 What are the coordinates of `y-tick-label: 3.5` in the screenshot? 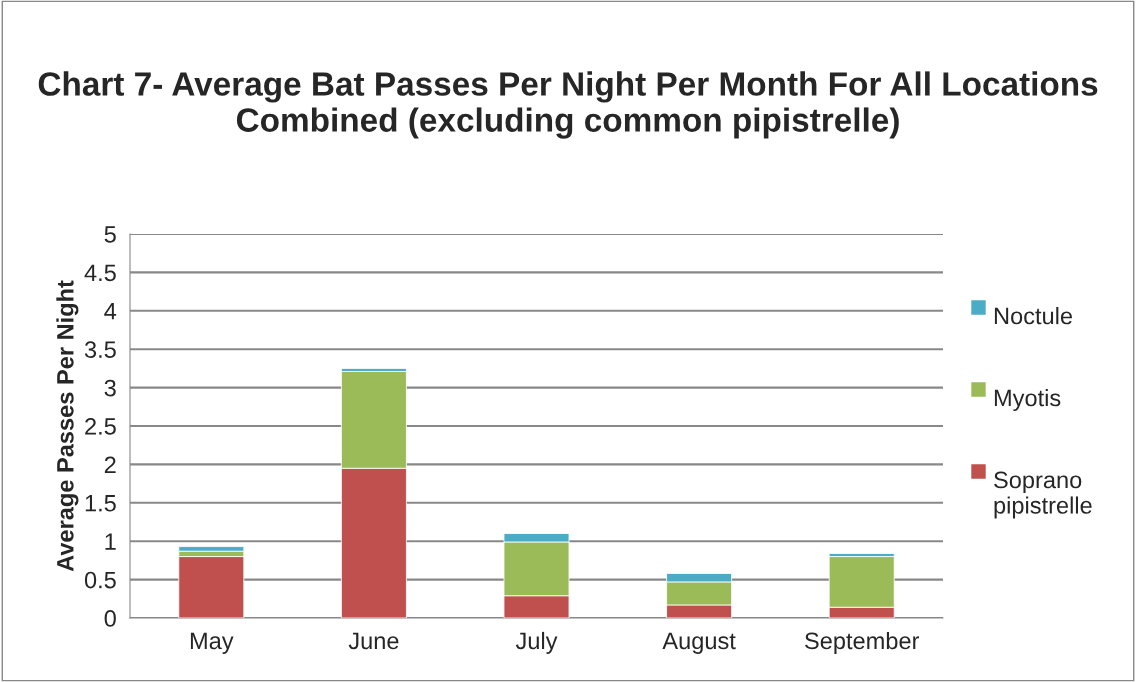 It's located at (100, 349).